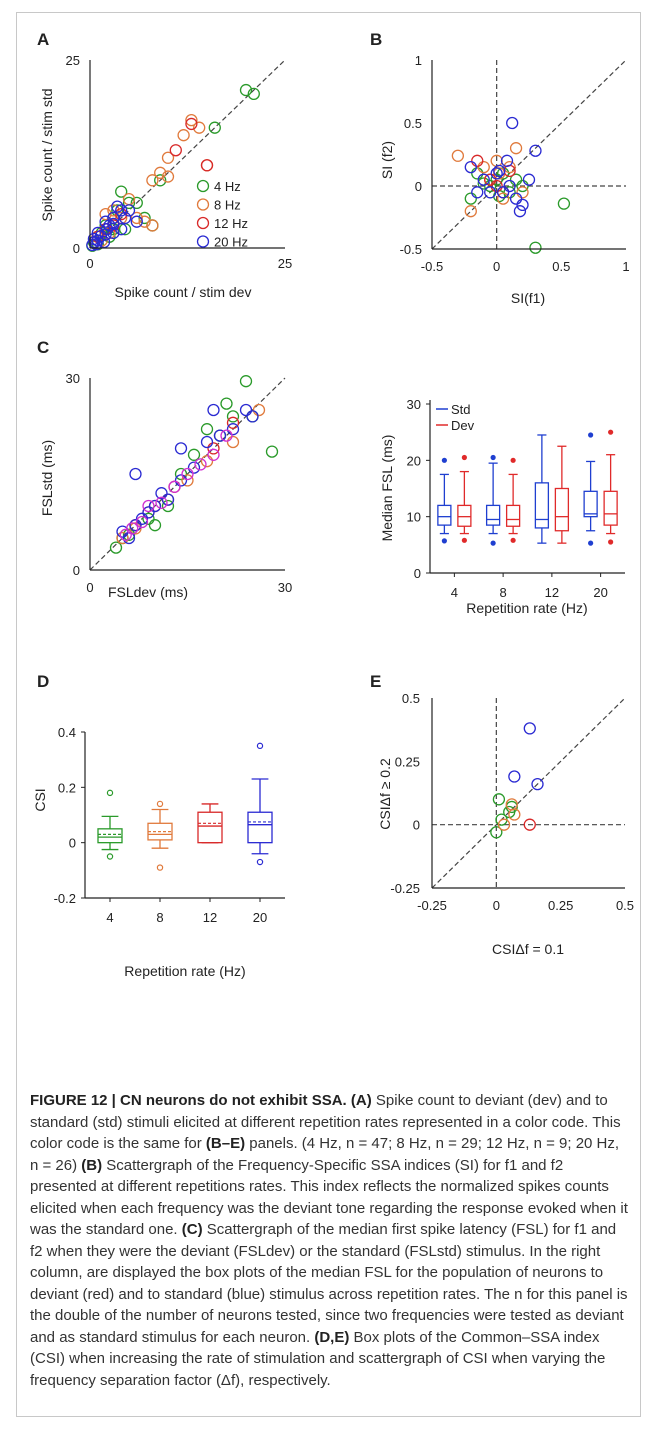 This screenshot has height=1429, width=657. What do you see at coordinates (43, 681) in the screenshot?
I see `panel-letter-d: D` at bounding box center [43, 681].